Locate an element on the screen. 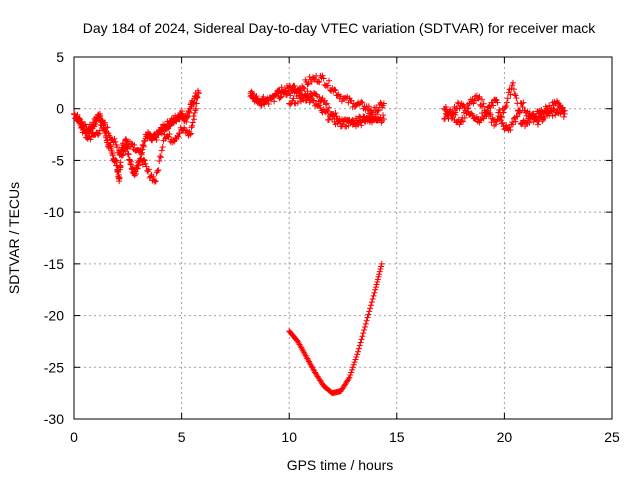 The width and height of the screenshot is (640, 480). y-tick-label: 5 is located at coordinates (60, 57).